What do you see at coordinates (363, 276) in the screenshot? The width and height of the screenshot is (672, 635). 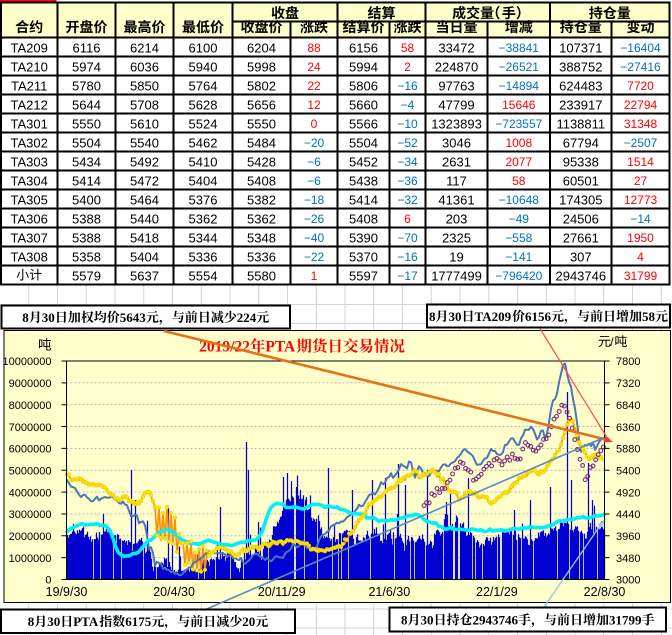 I see `svg-text: 5597` at bounding box center [363, 276].